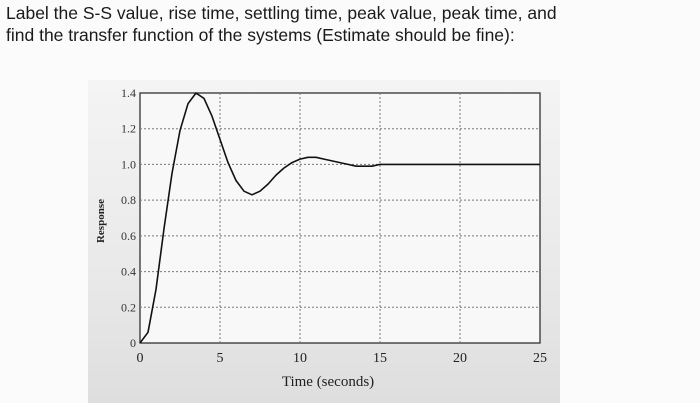 This screenshot has width=700, height=403. I want to click on y-tick-label: 1.2, so click(128, 129).